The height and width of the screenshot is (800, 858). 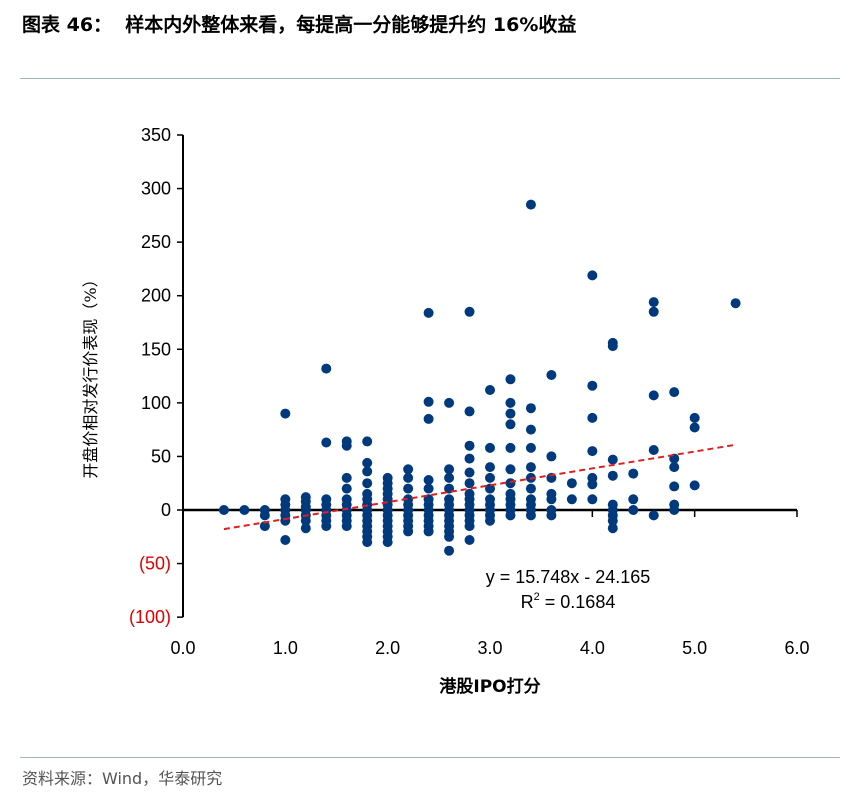 What do you see at coordinates (156, 296) in the screenshot?
I see `y-tick-label: 200` at bounding box center [156, 296].